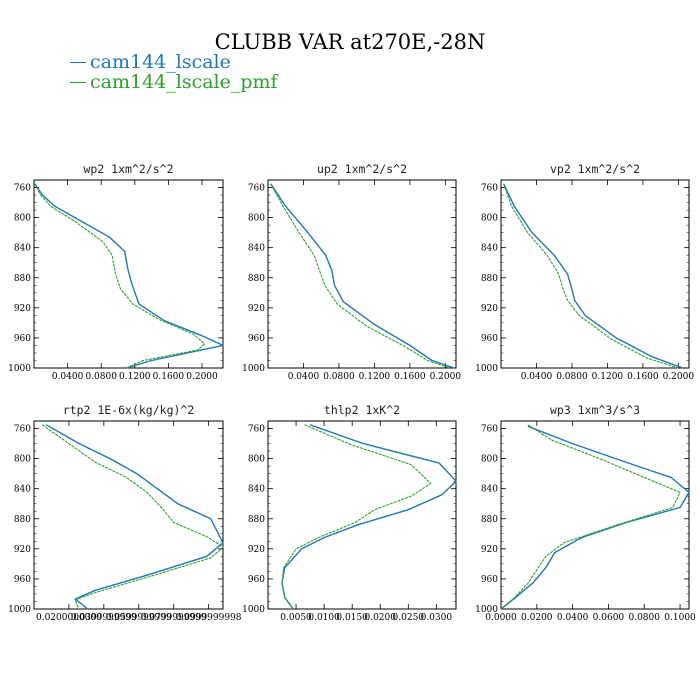 Image resolution: width=700 pixels, height=700 pixels. Describe the element at coordinates (350, 42) in the screenshot. I see `figure-title: CLUBB VAR at270E,-28N` at that location.